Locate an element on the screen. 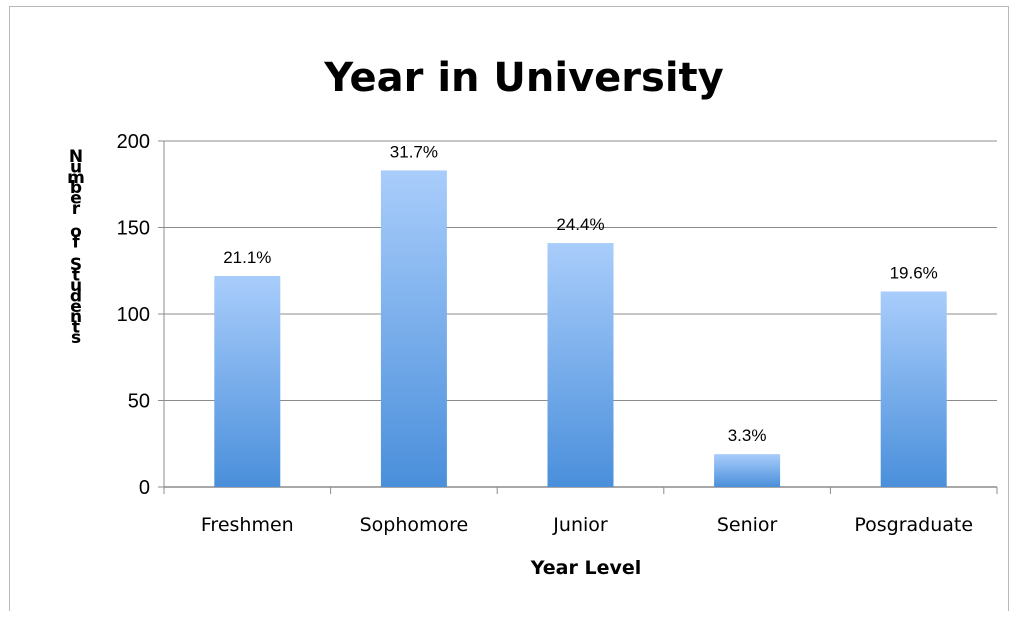 The width and height of the screenshot is (1012, 618). chart-title: Year in University is located at coordinates (523, 78).